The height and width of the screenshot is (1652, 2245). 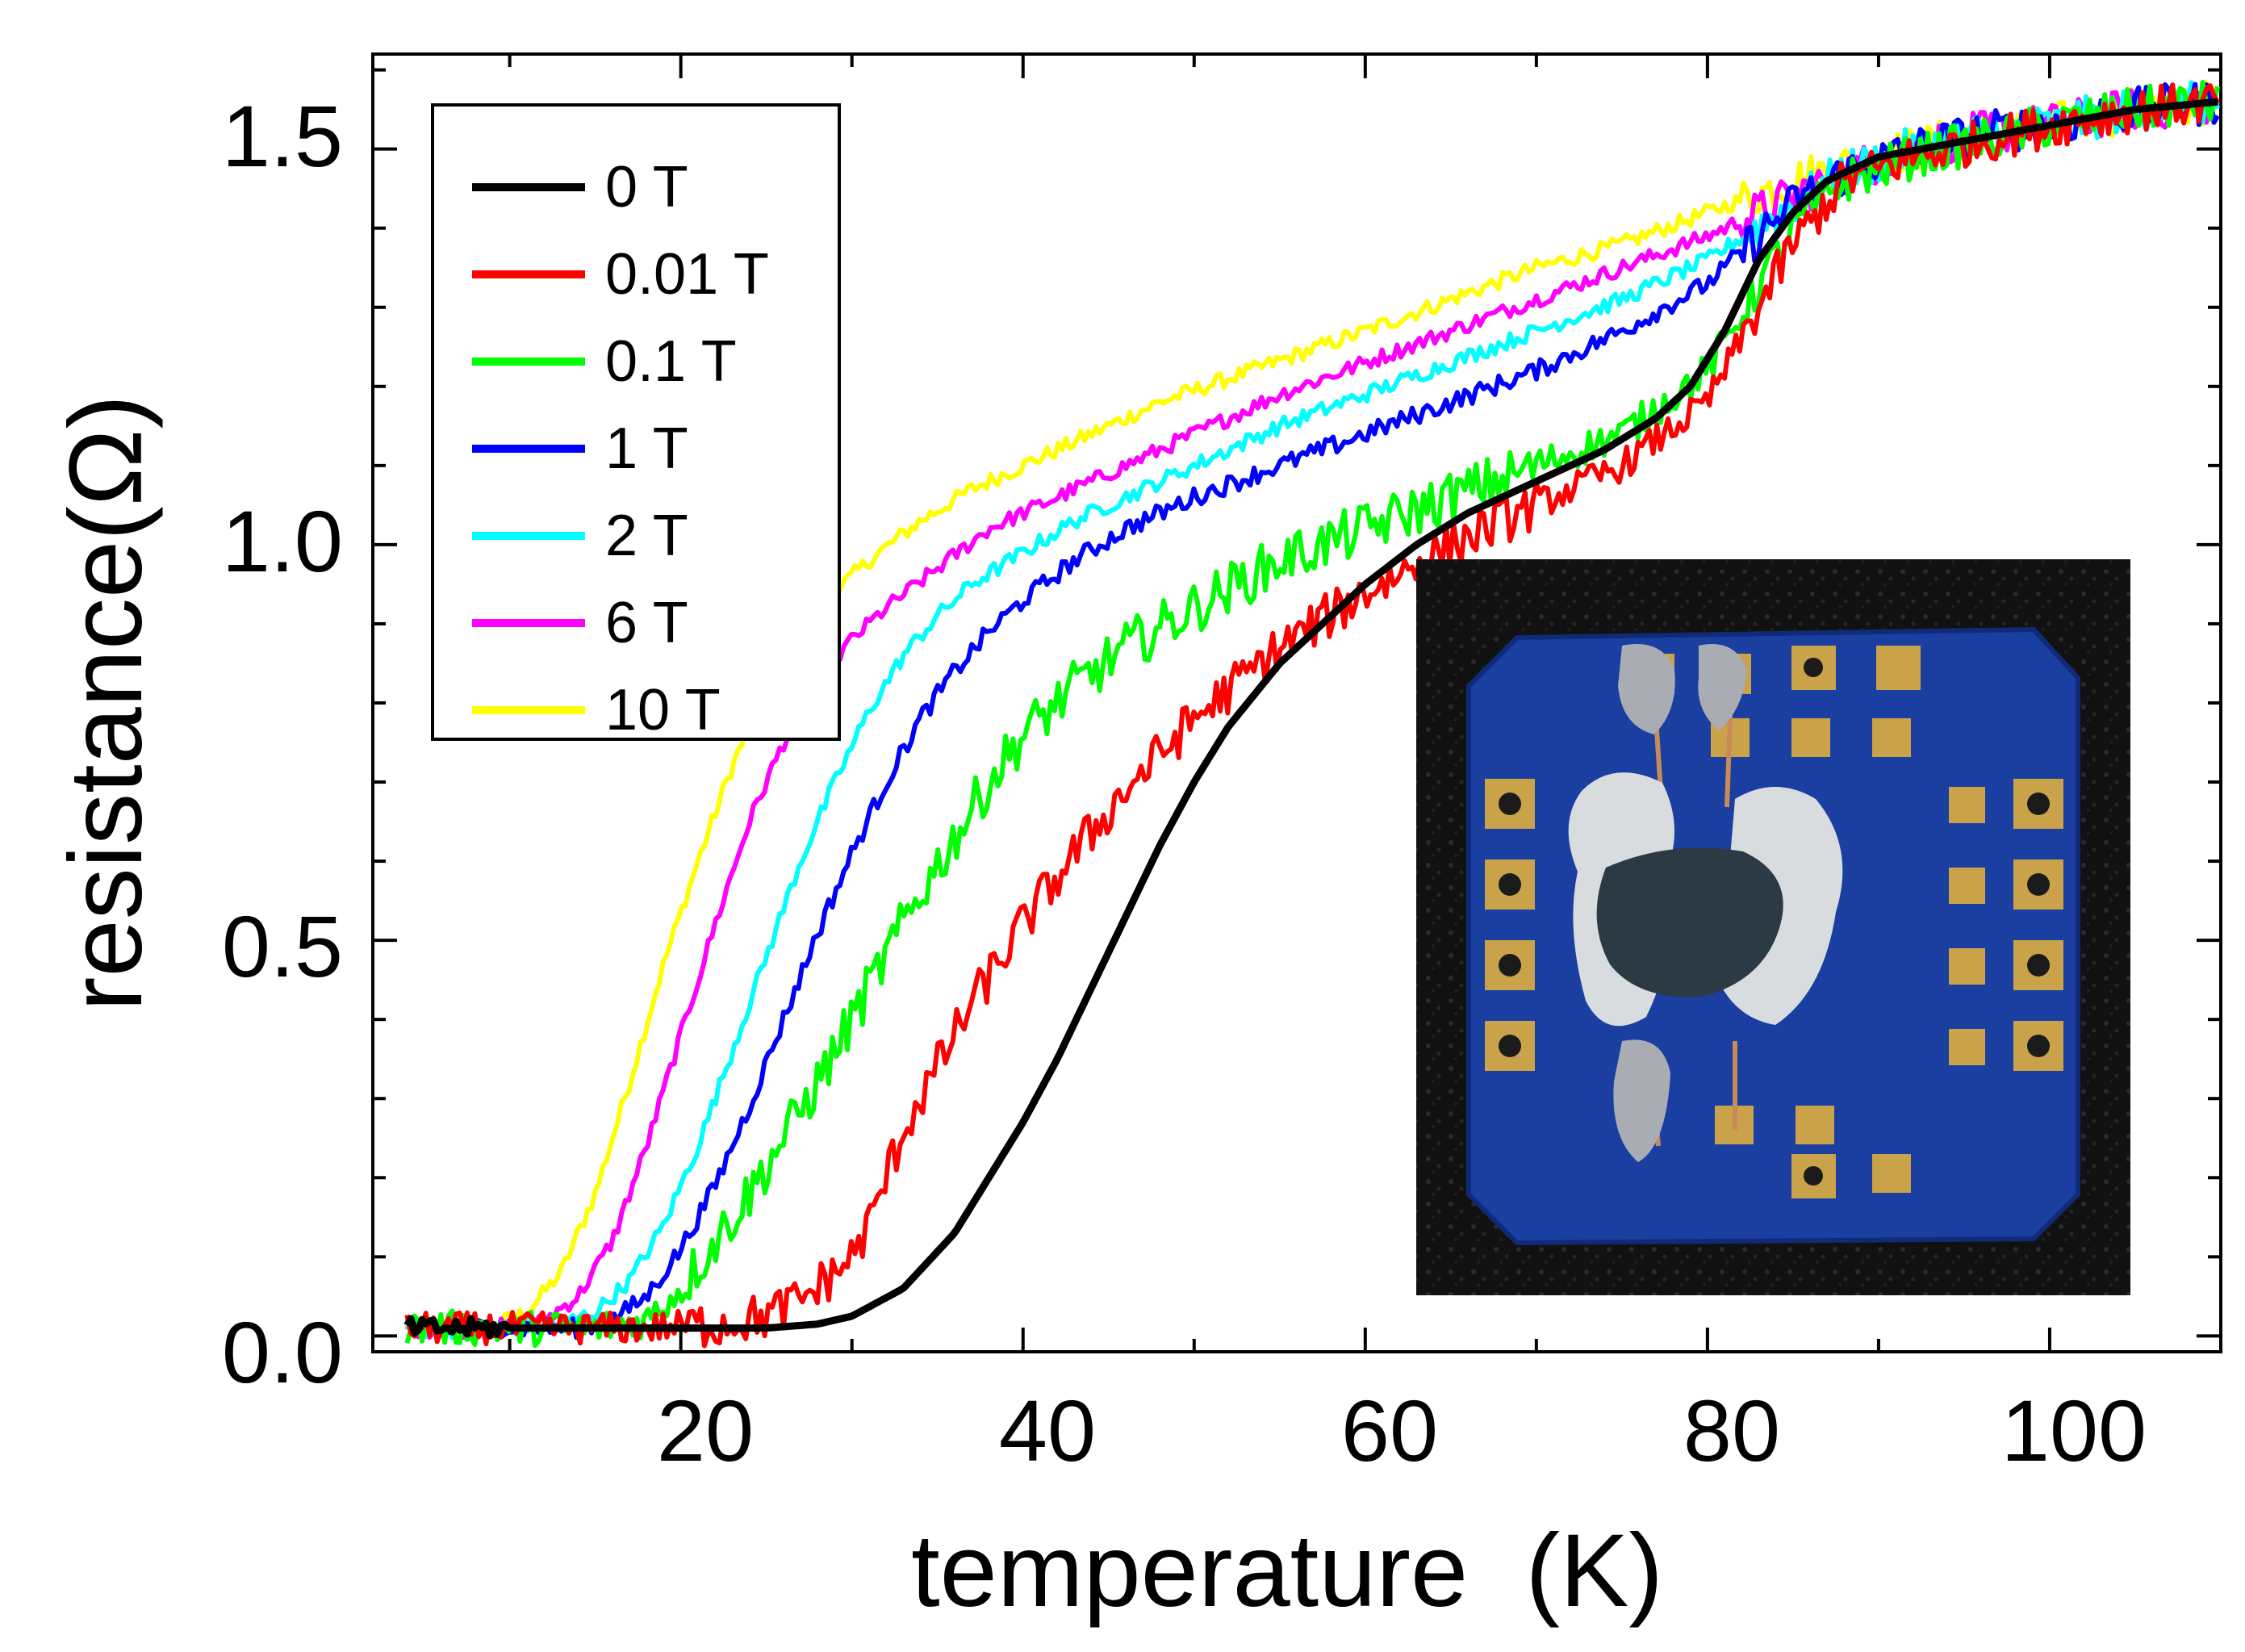 I want to click on legend-label: 1 T, so click(x=647, y=448).